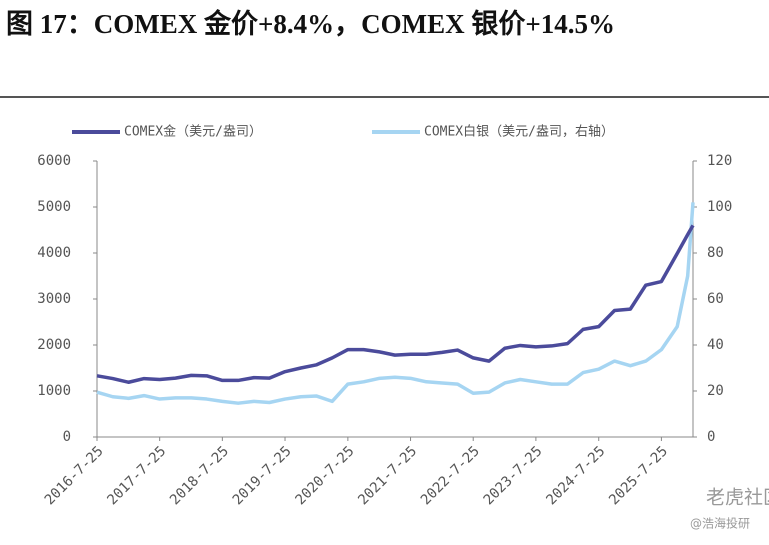 This screenshot has height=545, width=769. What do you see at coordinates (720, 523) in the screenshot?
I see `watermark-author: @浩海投研` at bounding box center [720, 523].